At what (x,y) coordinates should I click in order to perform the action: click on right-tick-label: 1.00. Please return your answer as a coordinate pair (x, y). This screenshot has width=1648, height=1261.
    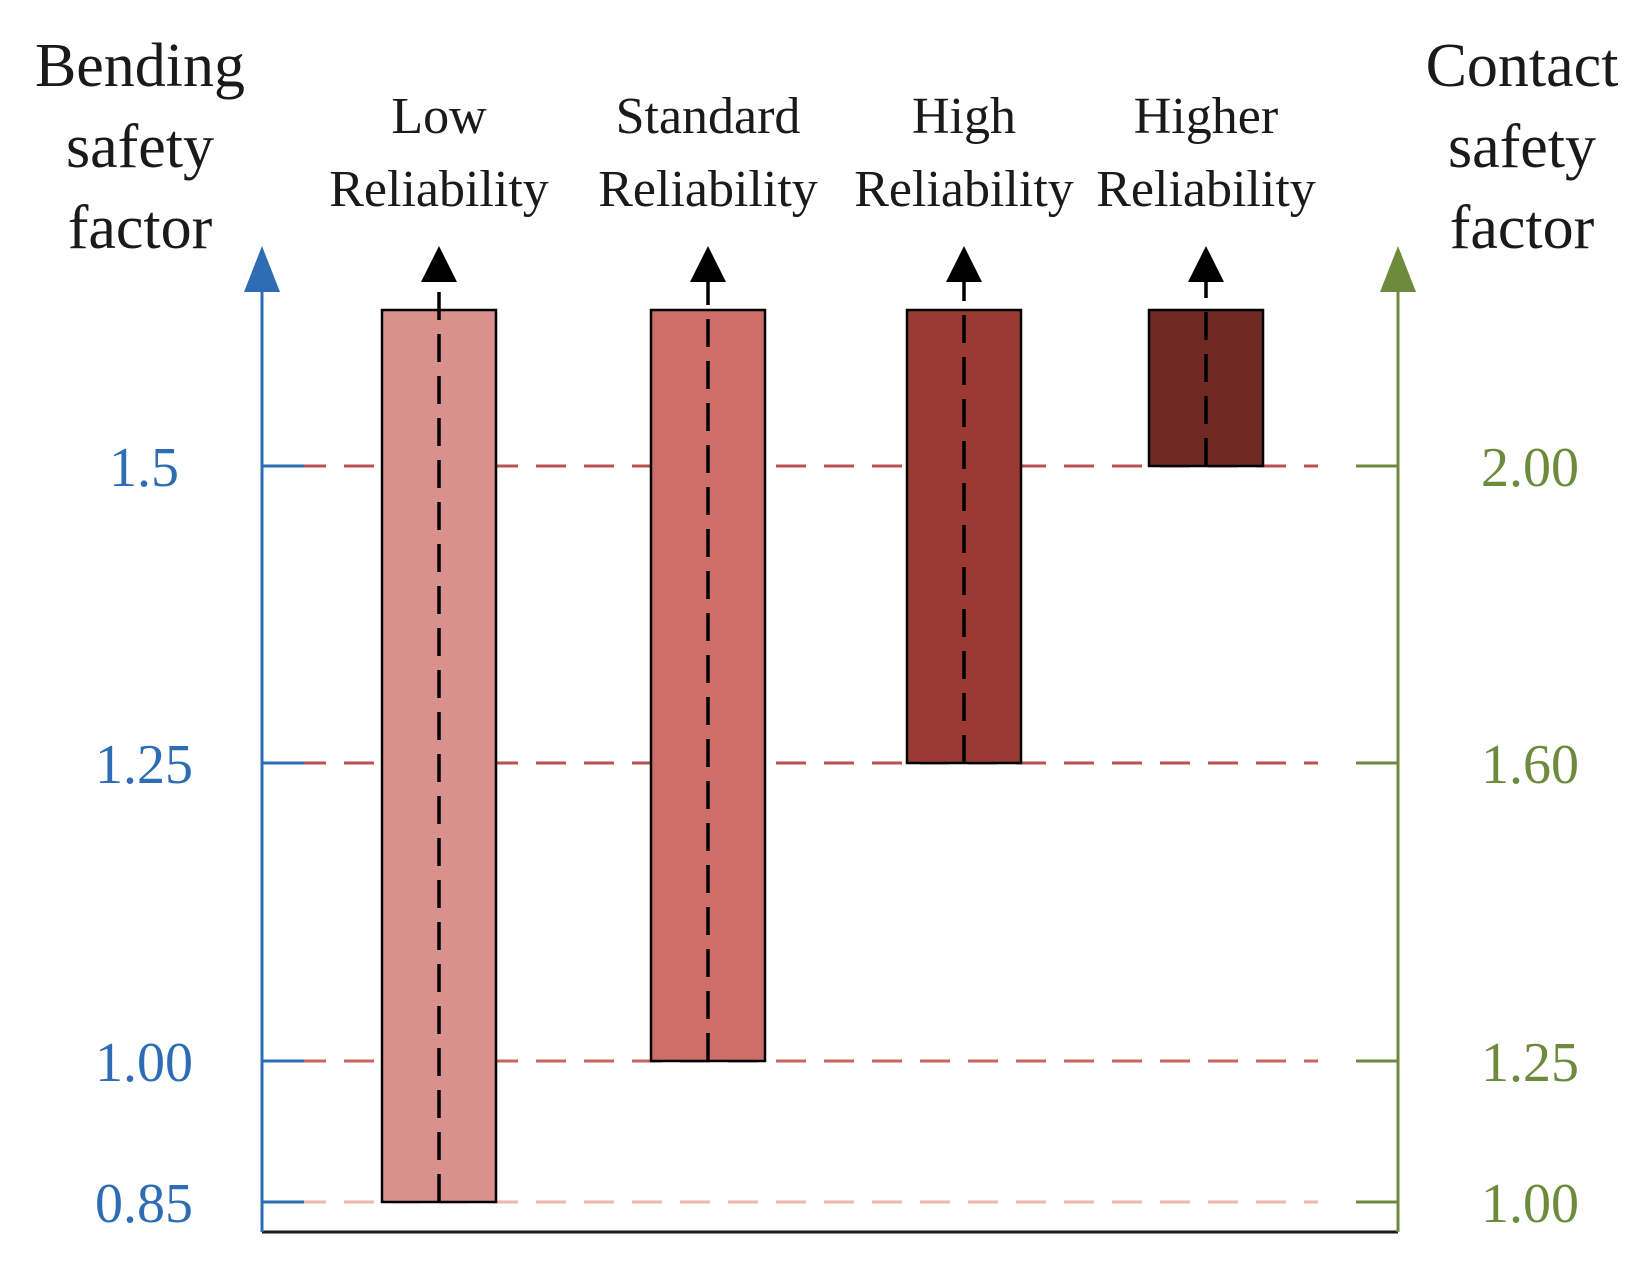
    Looking at the image, I should click on (1530, 1204).